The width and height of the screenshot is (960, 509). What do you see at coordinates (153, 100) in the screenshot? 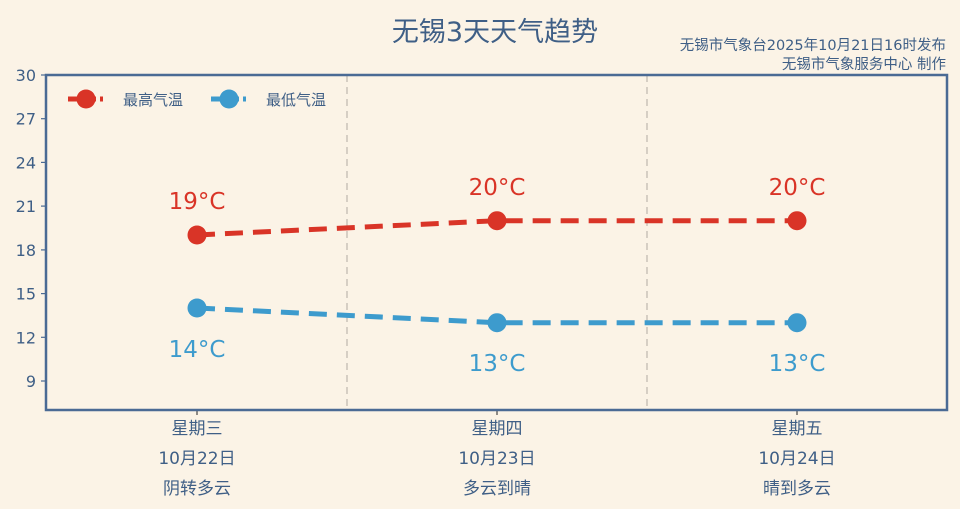
I see `legend-high-label: 最高气温` at bounding box center [153, 100].